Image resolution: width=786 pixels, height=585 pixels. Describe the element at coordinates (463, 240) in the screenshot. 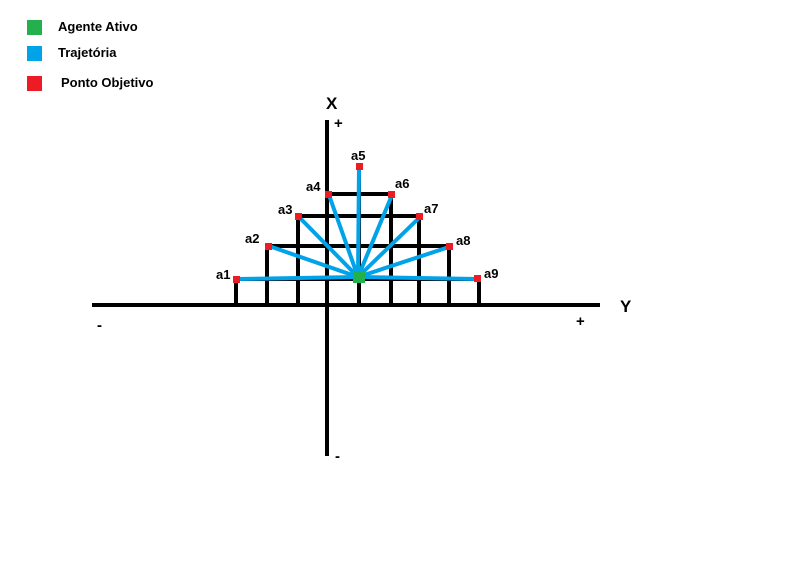

I see `point-label-a8: a8` at that location.